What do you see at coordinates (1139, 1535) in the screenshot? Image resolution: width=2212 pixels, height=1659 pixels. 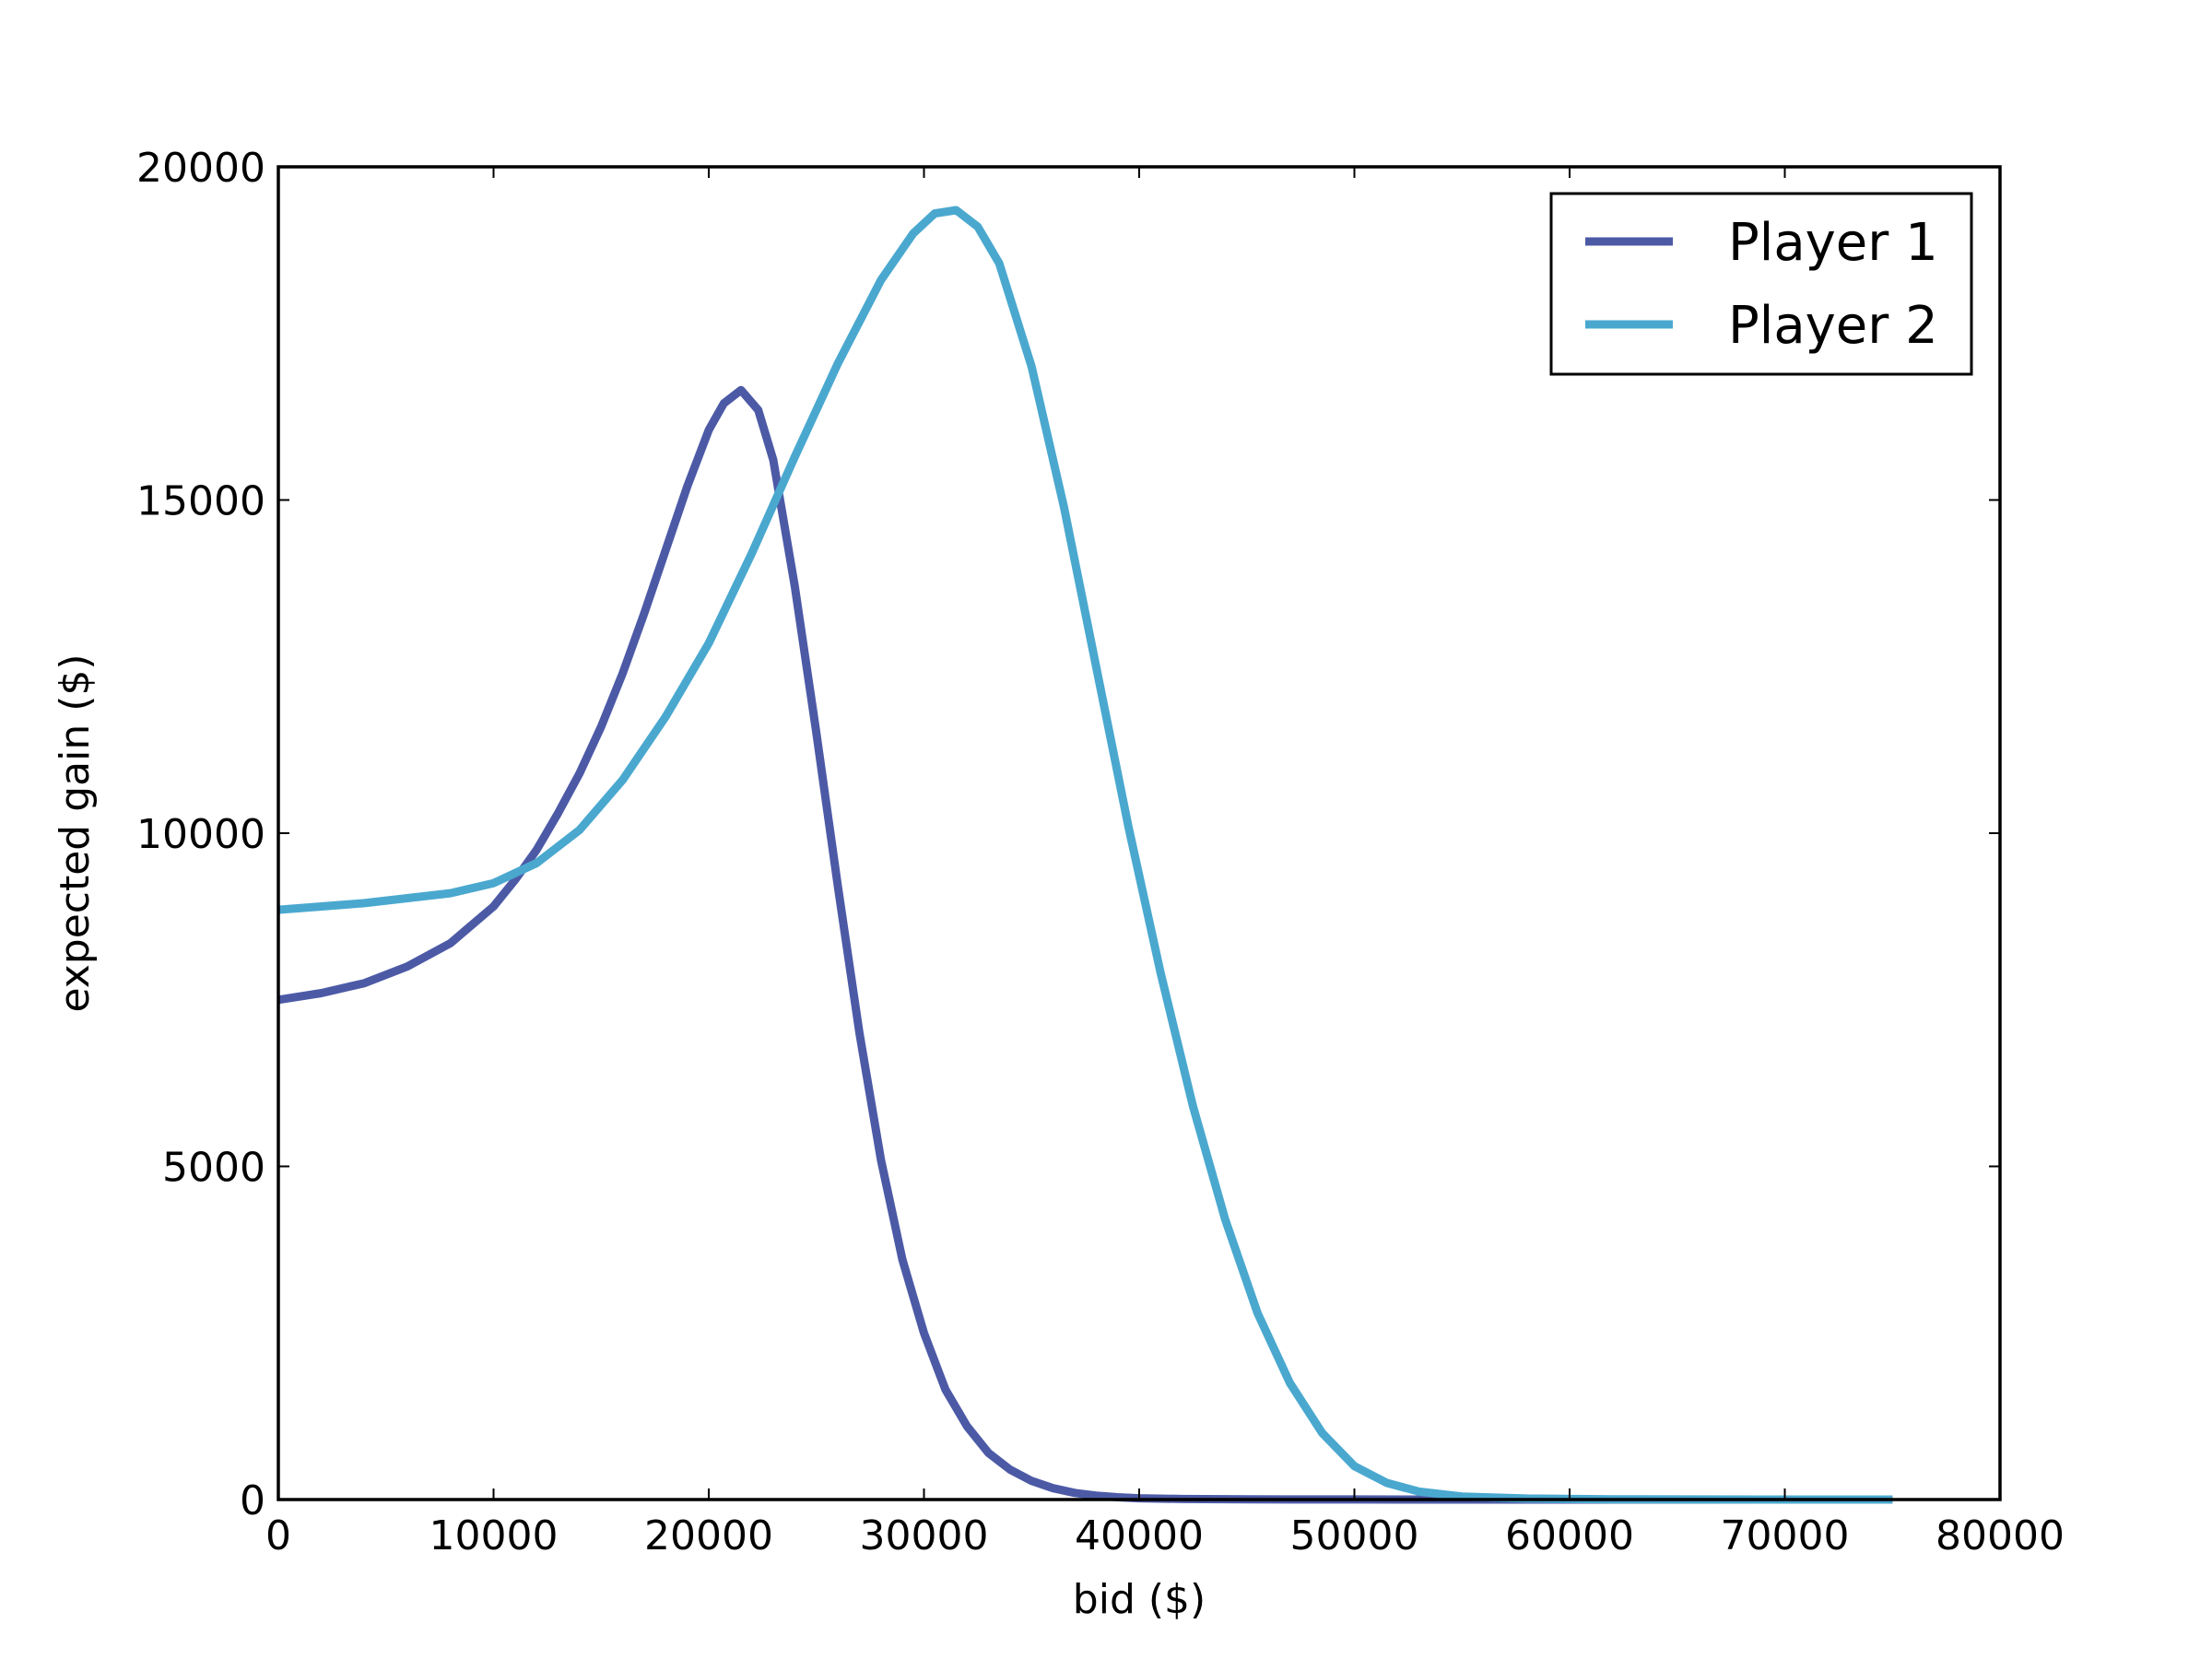 I see `x-tick-label: 40000` at bounding box center [1139, 1535].